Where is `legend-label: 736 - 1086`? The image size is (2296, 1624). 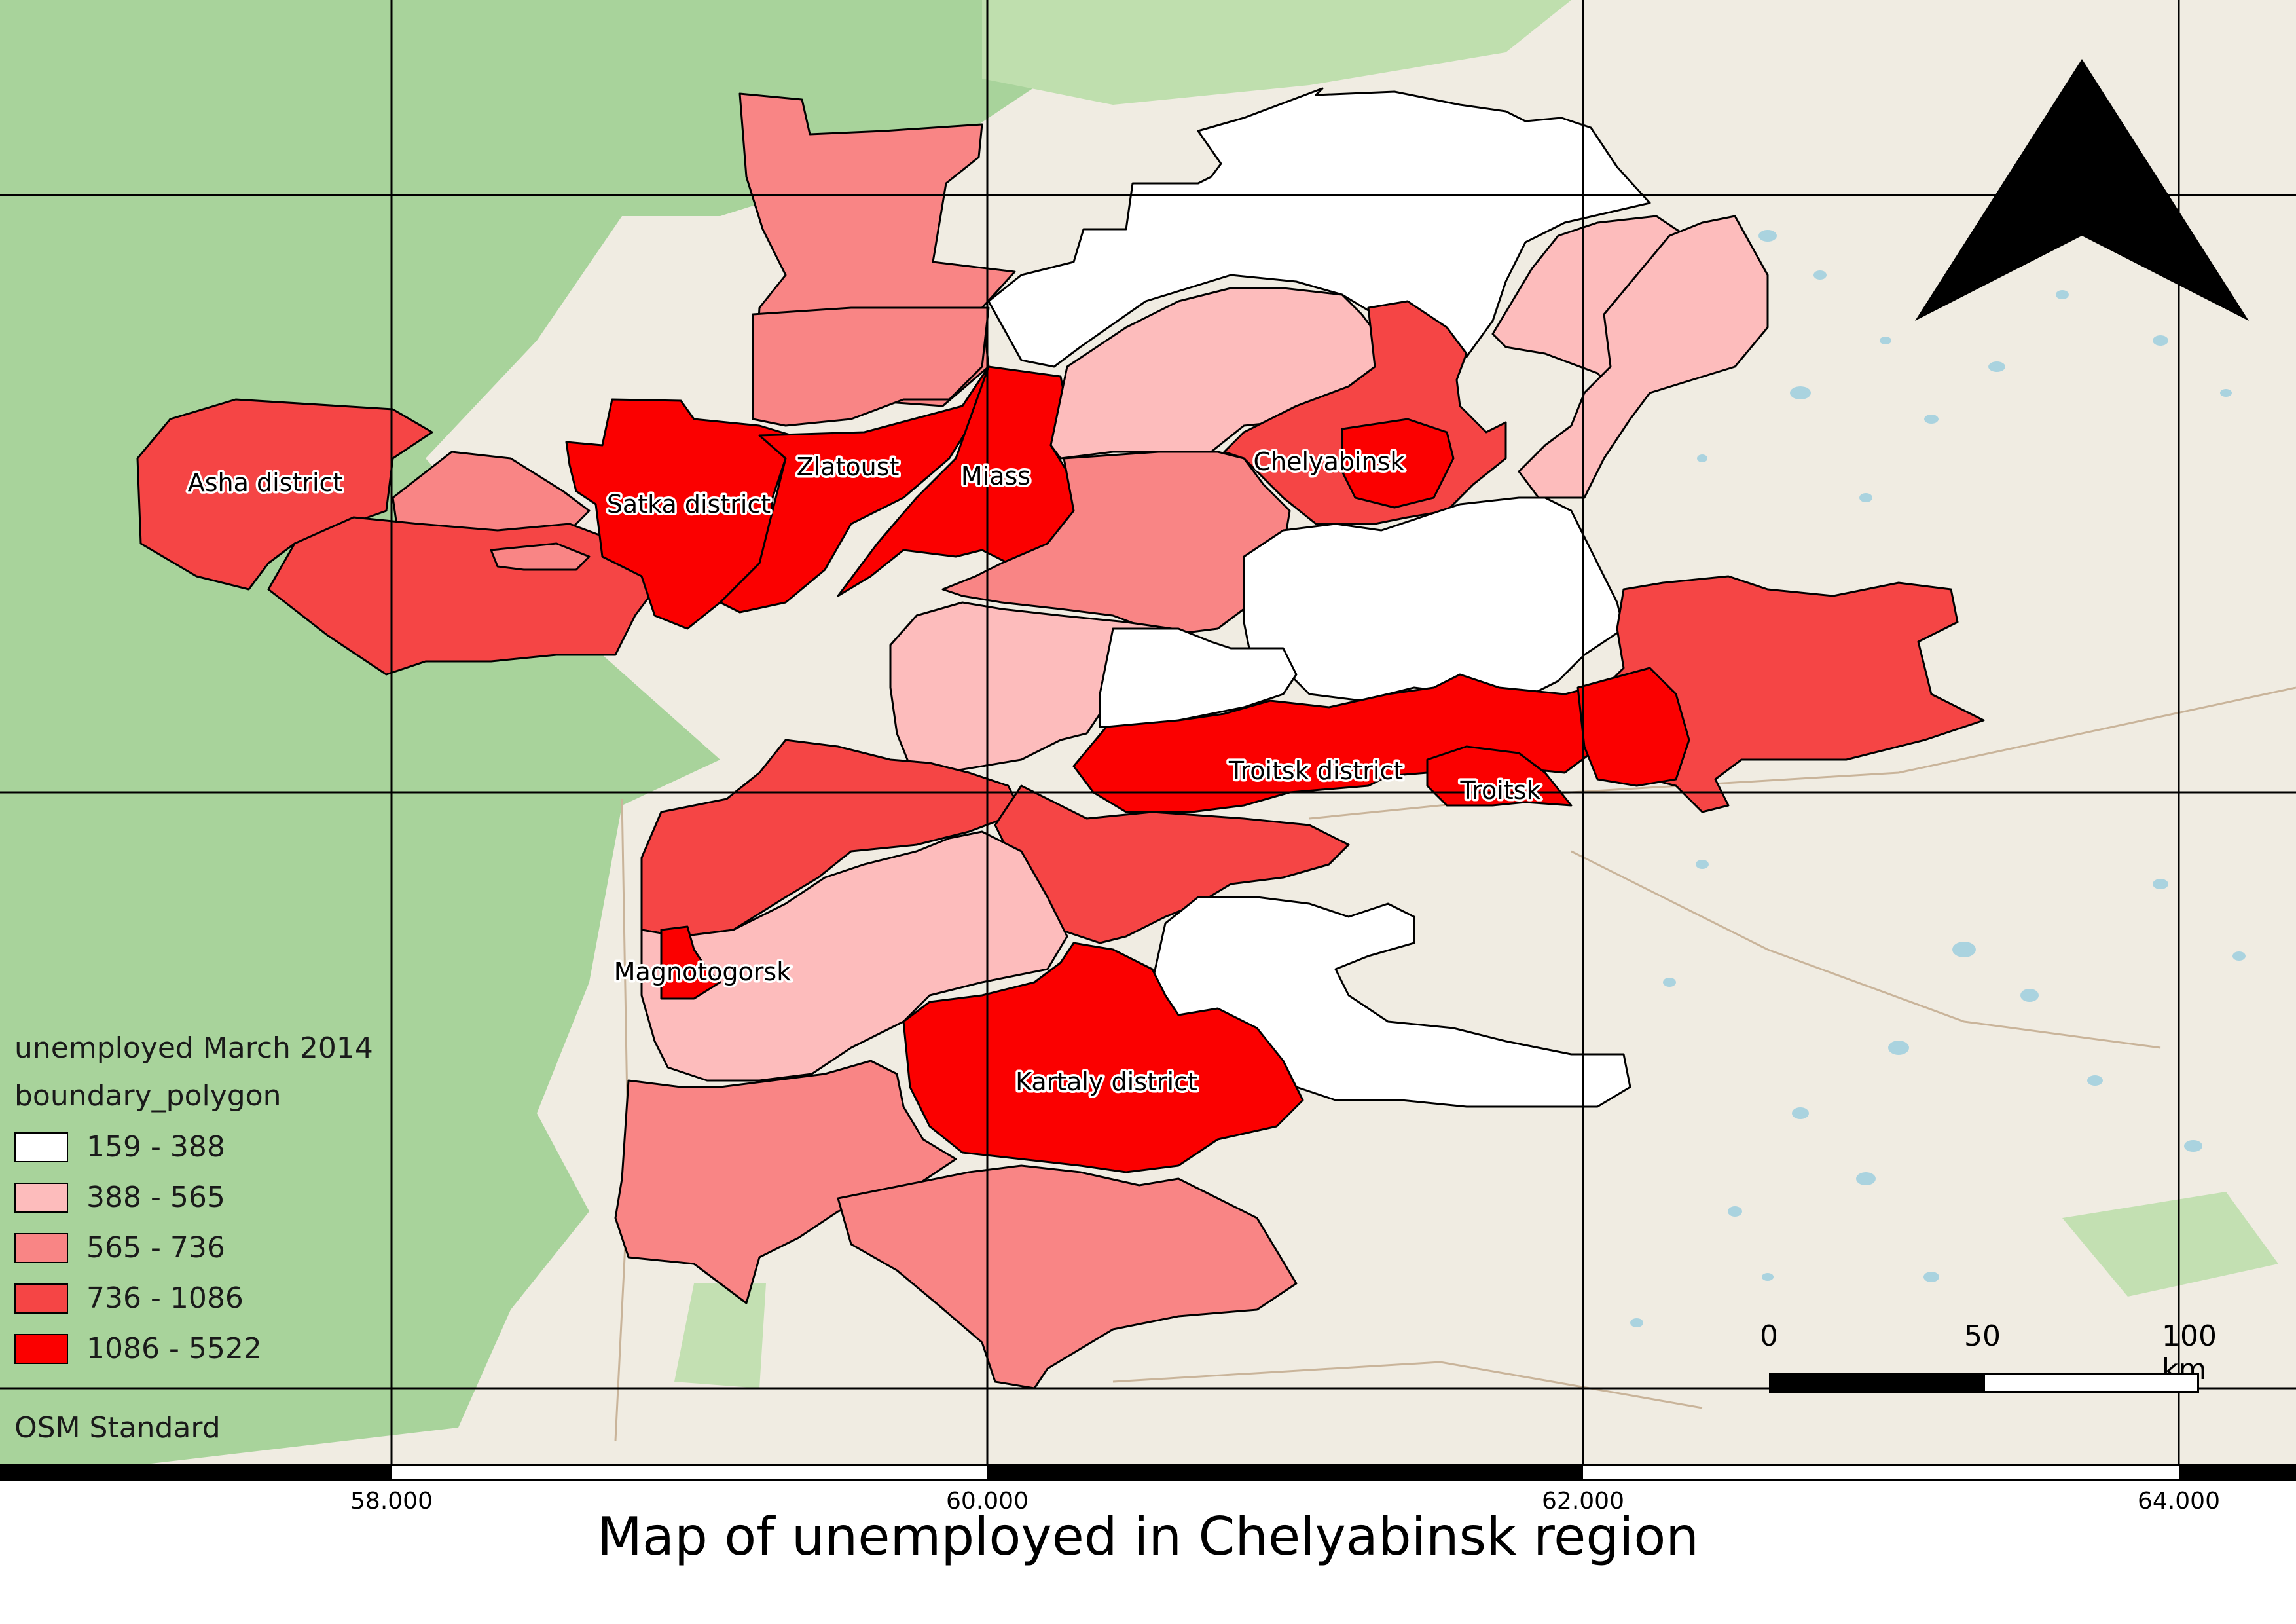 legend-label: 736 - 1086 is located at coordinates (165, 1298).